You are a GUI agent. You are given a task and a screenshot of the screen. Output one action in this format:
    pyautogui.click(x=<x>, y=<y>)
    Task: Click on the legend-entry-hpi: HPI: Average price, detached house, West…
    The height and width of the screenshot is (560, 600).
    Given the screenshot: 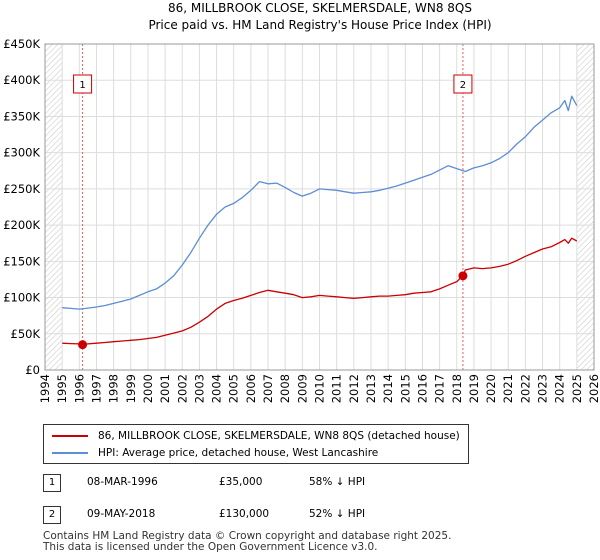 What is the action you would take?
    pyautogui.click(x=215, y=453)
    